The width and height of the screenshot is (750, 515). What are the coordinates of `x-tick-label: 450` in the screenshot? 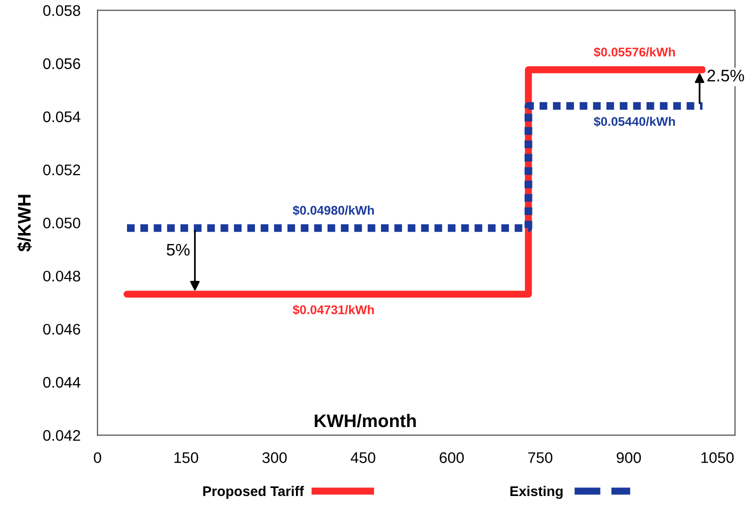 It's located at (363, 458).